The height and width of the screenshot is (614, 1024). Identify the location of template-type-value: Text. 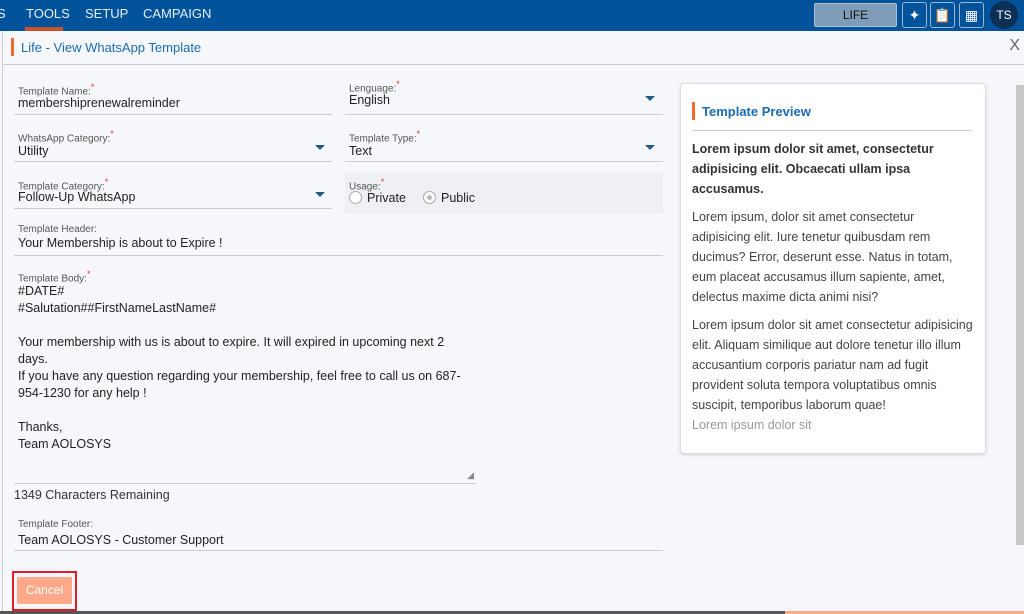
(360, 151).